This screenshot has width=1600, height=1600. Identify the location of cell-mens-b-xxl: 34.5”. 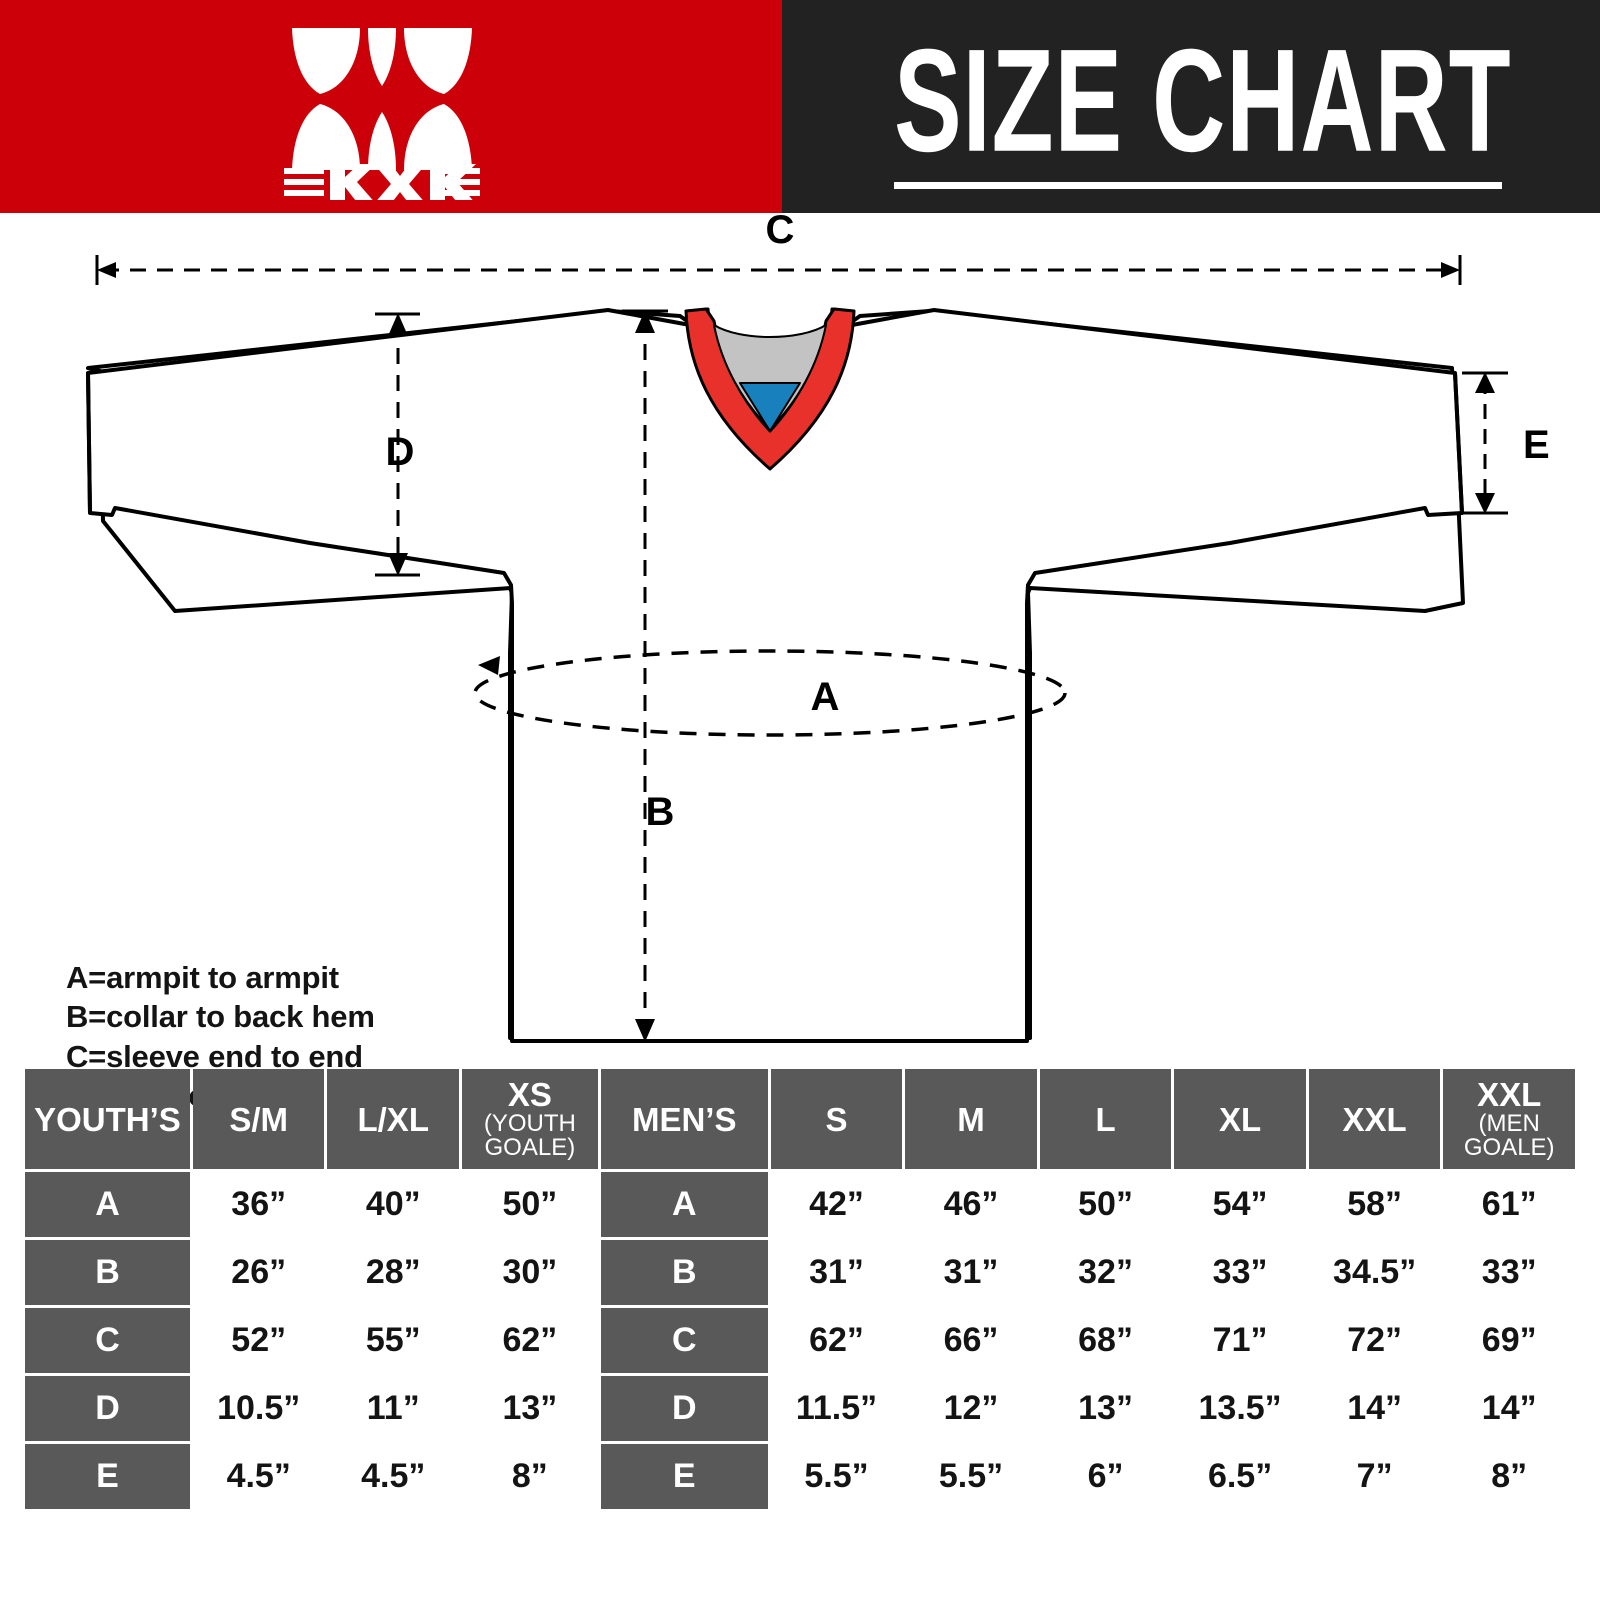
(1374, 1272).